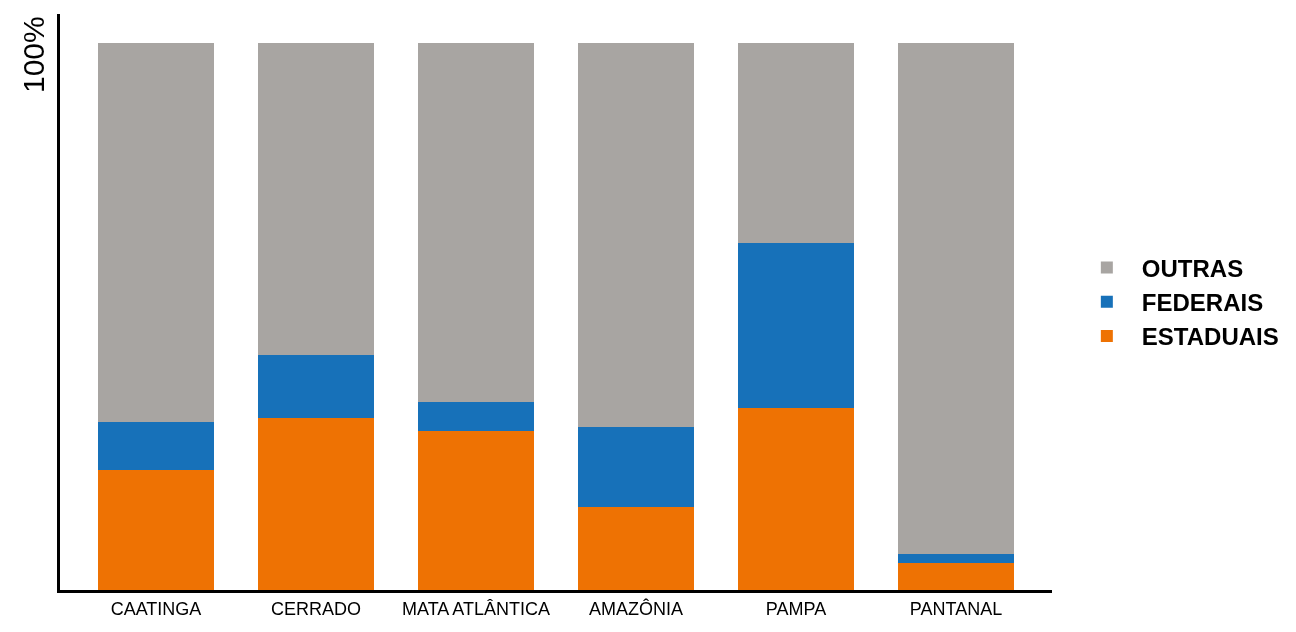 The image size is (1296, 632). Describe the element at coordinates (1210, 337) in the screenshot. I see `legend-label: ESTADUAIS` at that location.